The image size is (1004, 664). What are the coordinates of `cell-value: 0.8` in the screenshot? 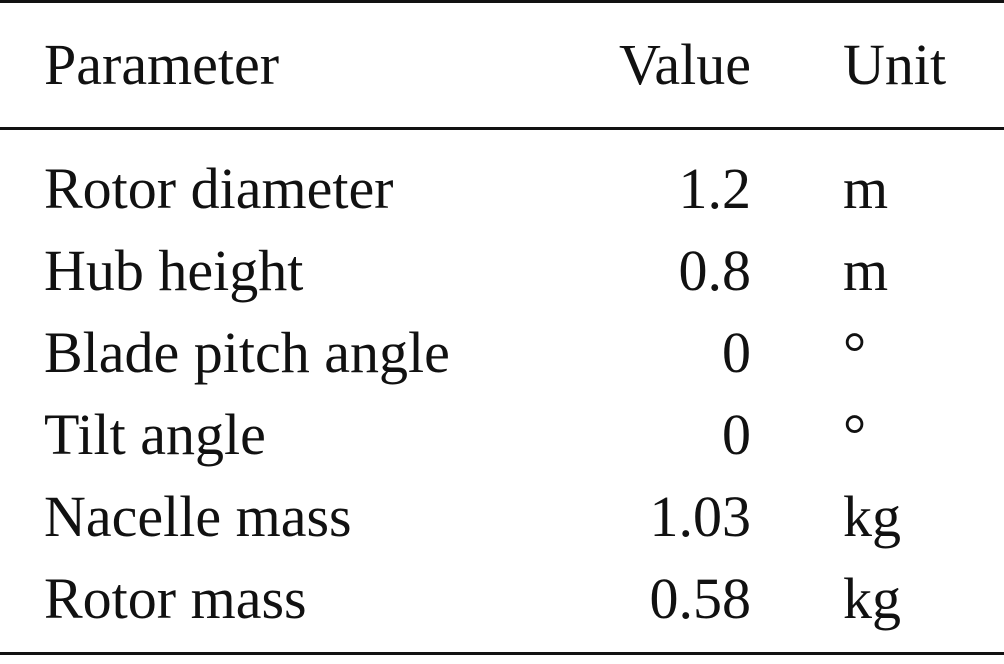 It's located at (715, 270).